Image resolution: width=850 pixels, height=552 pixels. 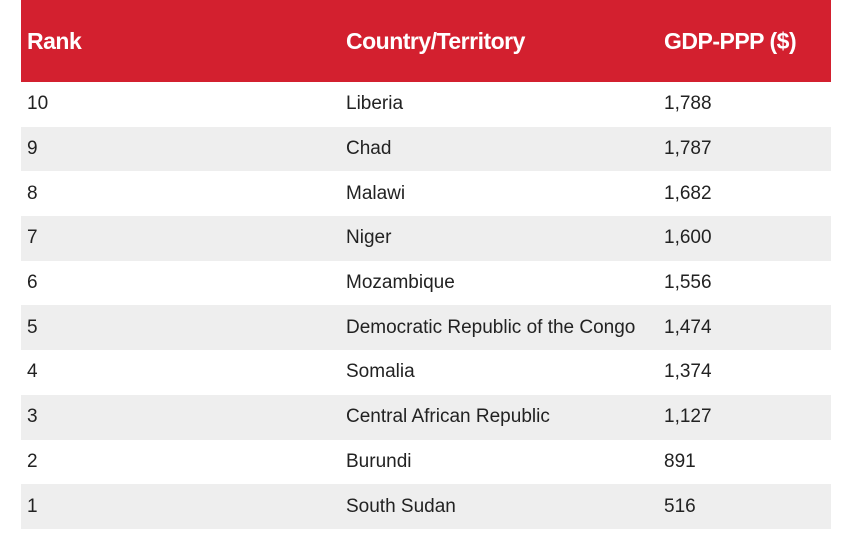 I want to click on table-row: 3 Central African Republic 1,127, so click(x=426, y=417).